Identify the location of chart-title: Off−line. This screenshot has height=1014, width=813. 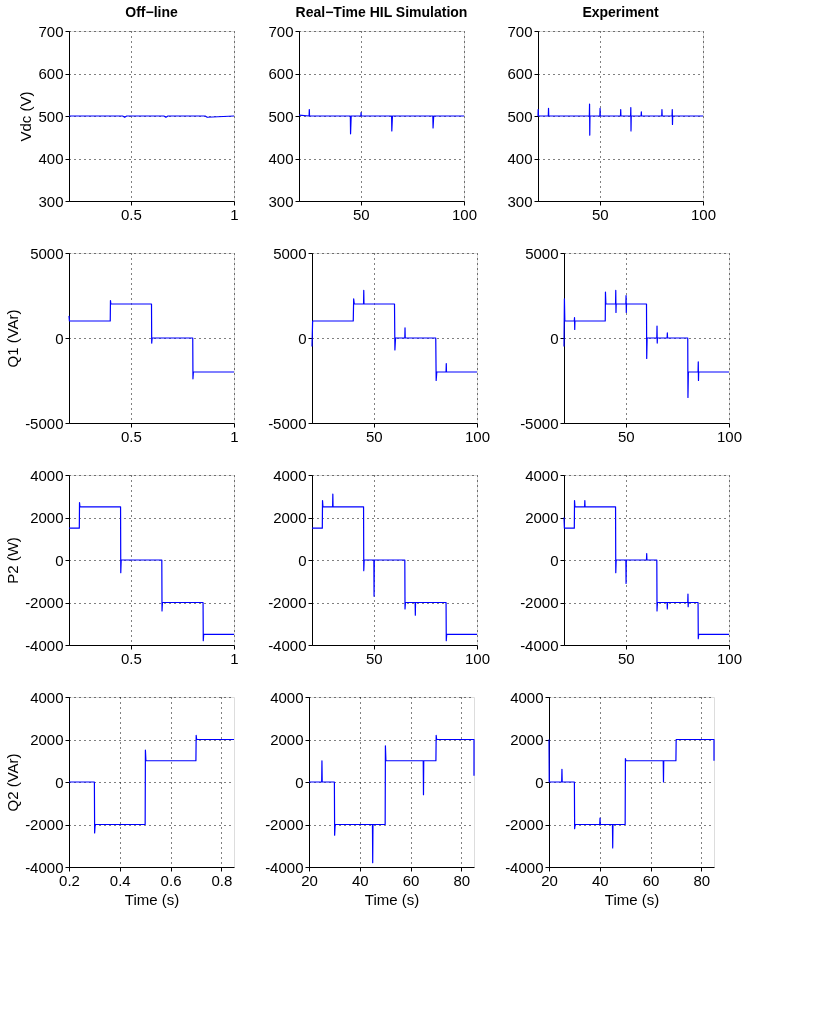
(151, 12).